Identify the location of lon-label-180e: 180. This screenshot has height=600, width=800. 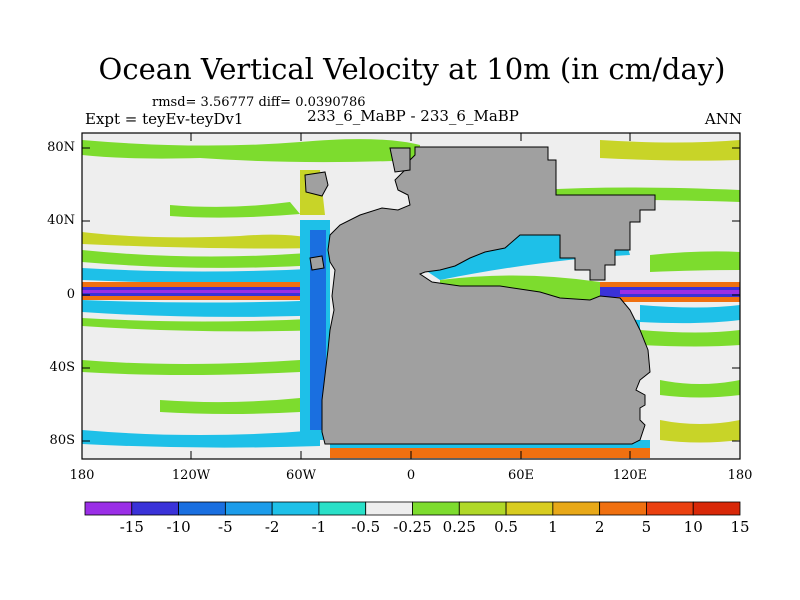
(740, 475).